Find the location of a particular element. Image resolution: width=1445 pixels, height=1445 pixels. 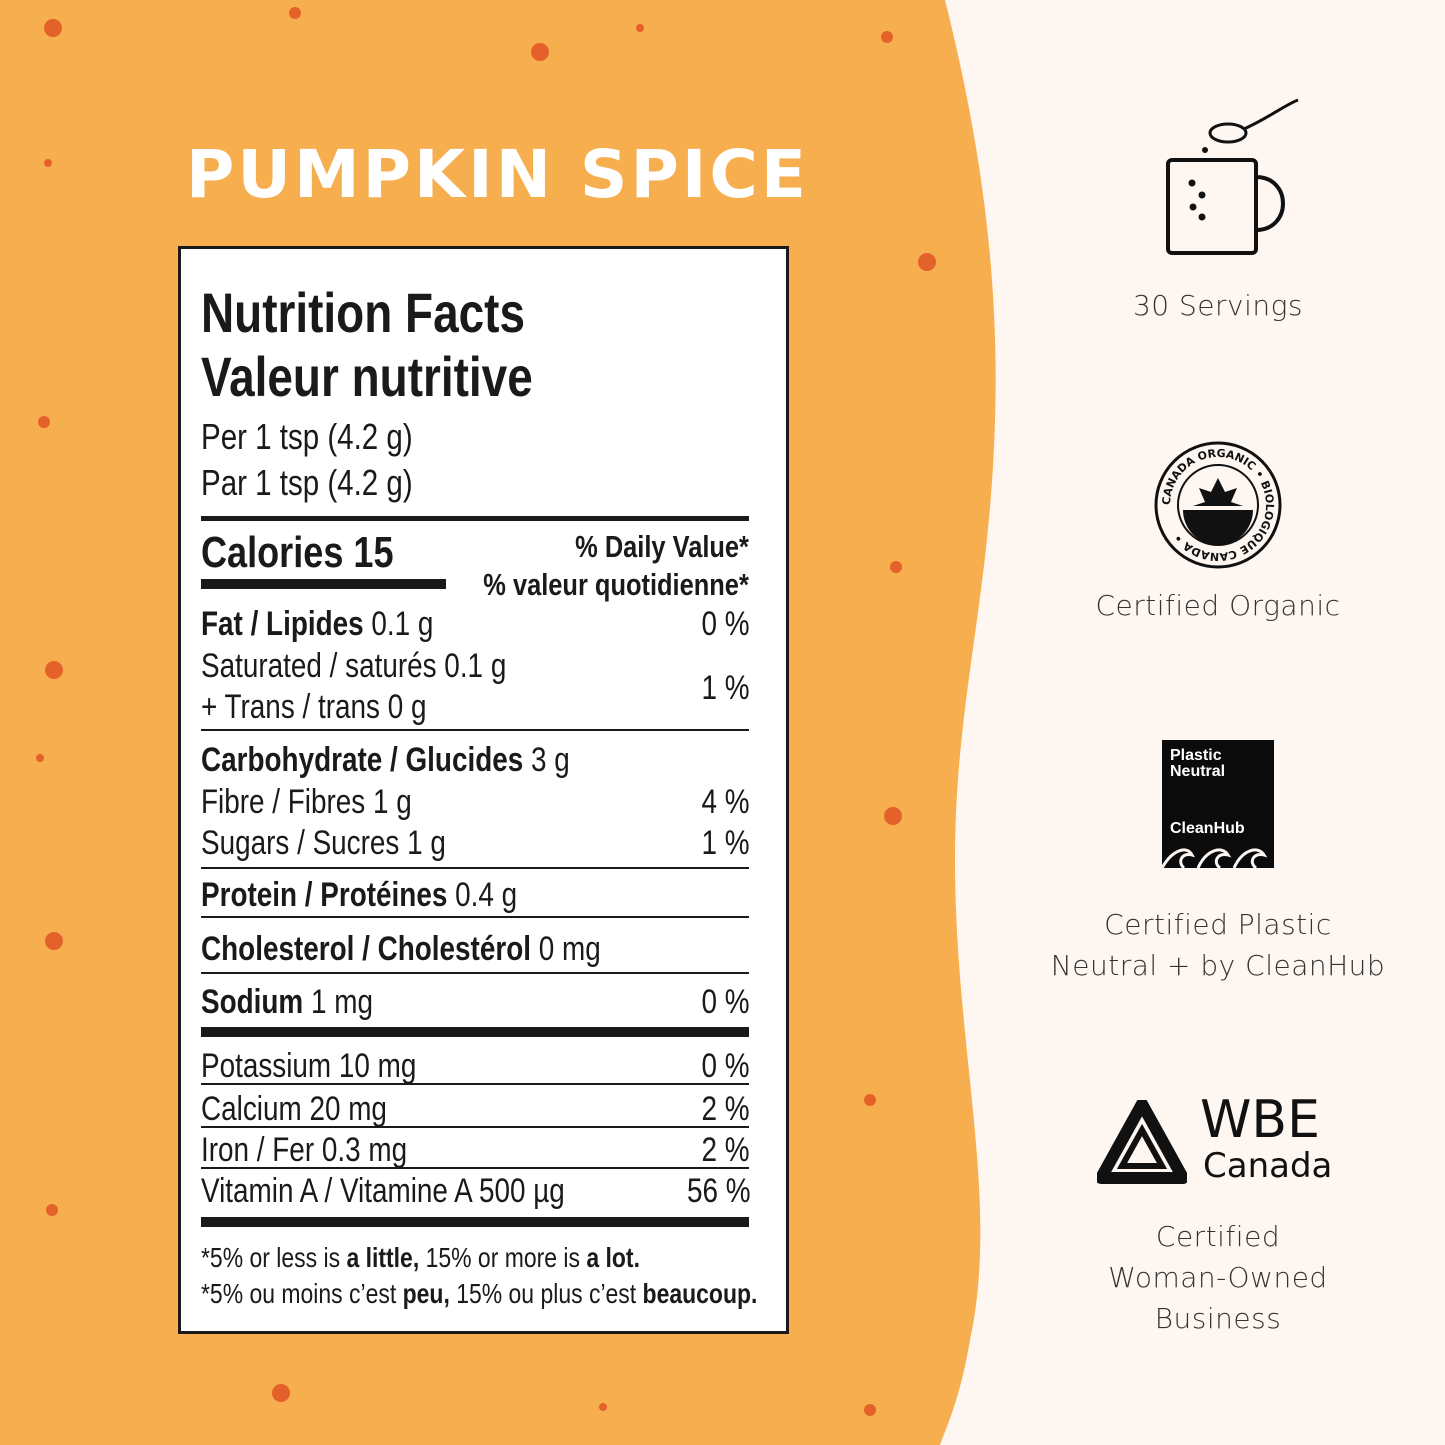

nutrient-row: Fibre / Fibres 1 g is located at coordinates (306, 802).